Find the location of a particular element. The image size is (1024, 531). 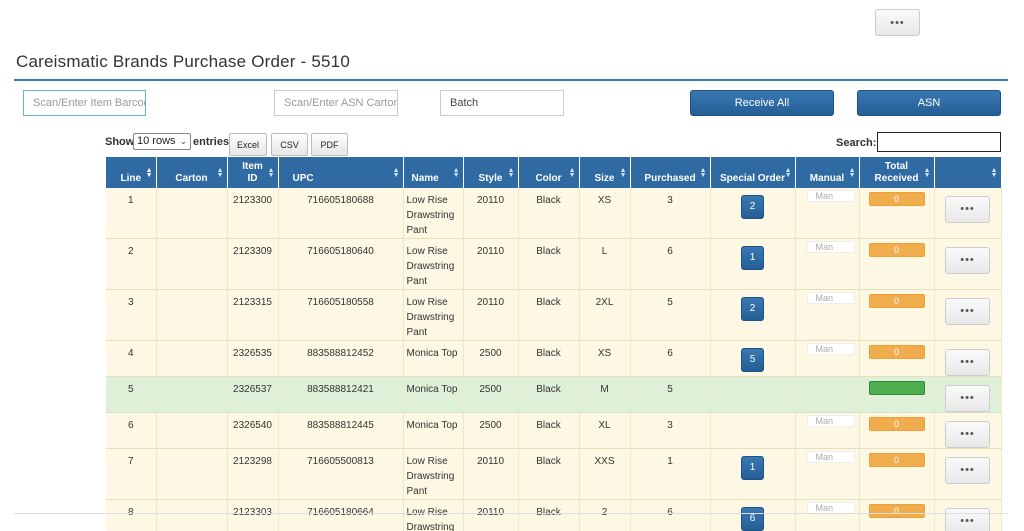

purchased-cell: 3 is located at coordinates (670, 430).